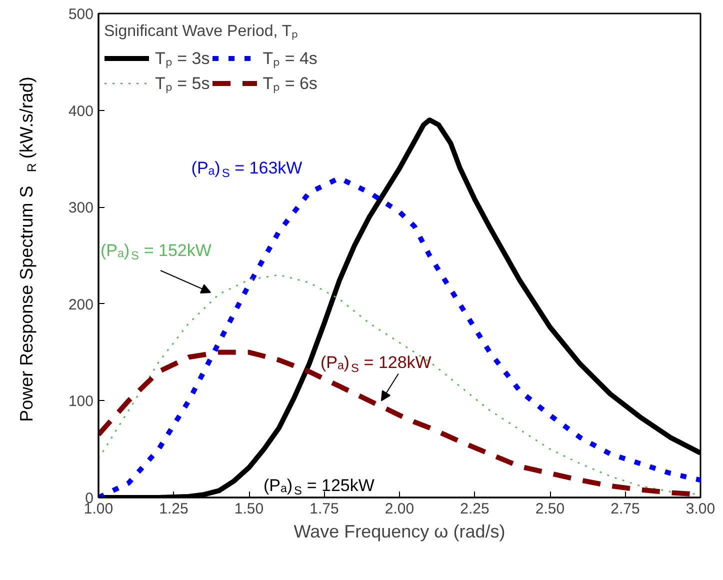  I want to click on y-axis-title: Power Response Spectrum SR (kW.s/rad), so click(27, 249).